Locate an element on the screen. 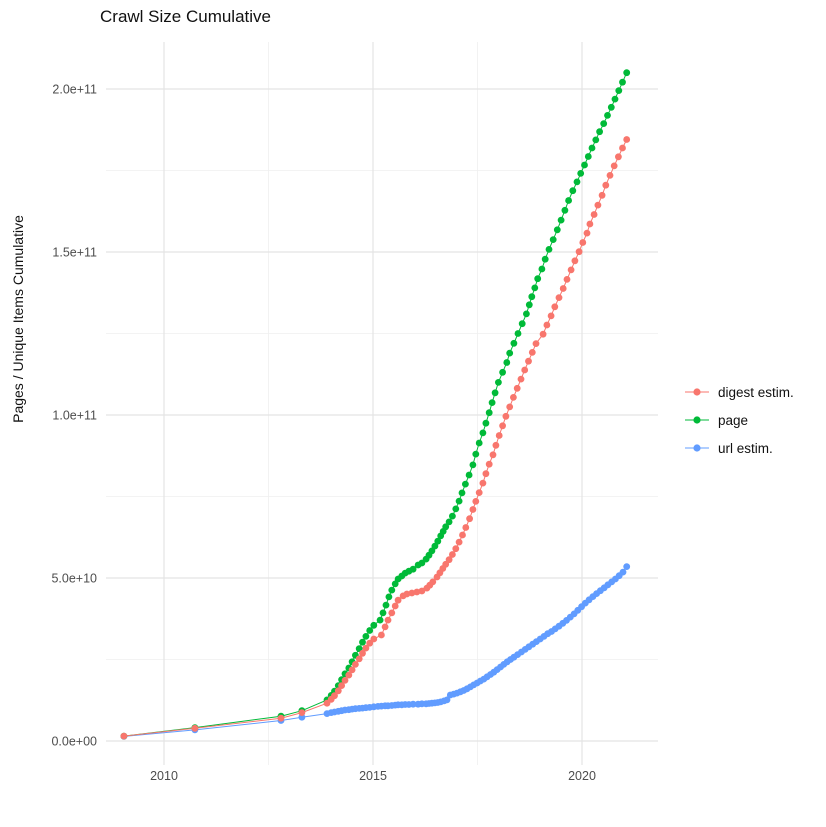  legend: digest estim. page url estim. is located at coordinates (739, 424).